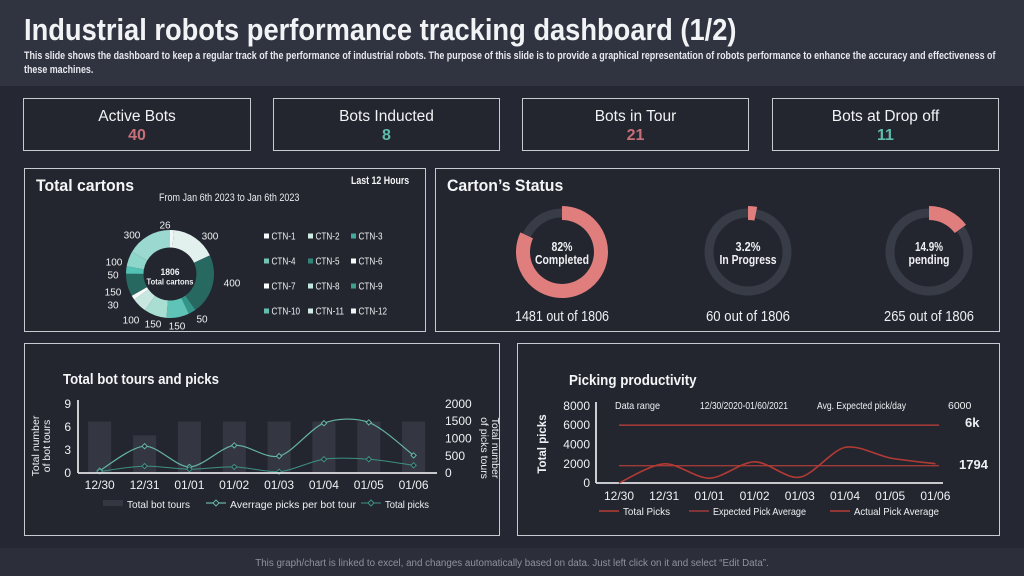  I want to click on svg-text: Expected Pick Average, so click(759, 512).